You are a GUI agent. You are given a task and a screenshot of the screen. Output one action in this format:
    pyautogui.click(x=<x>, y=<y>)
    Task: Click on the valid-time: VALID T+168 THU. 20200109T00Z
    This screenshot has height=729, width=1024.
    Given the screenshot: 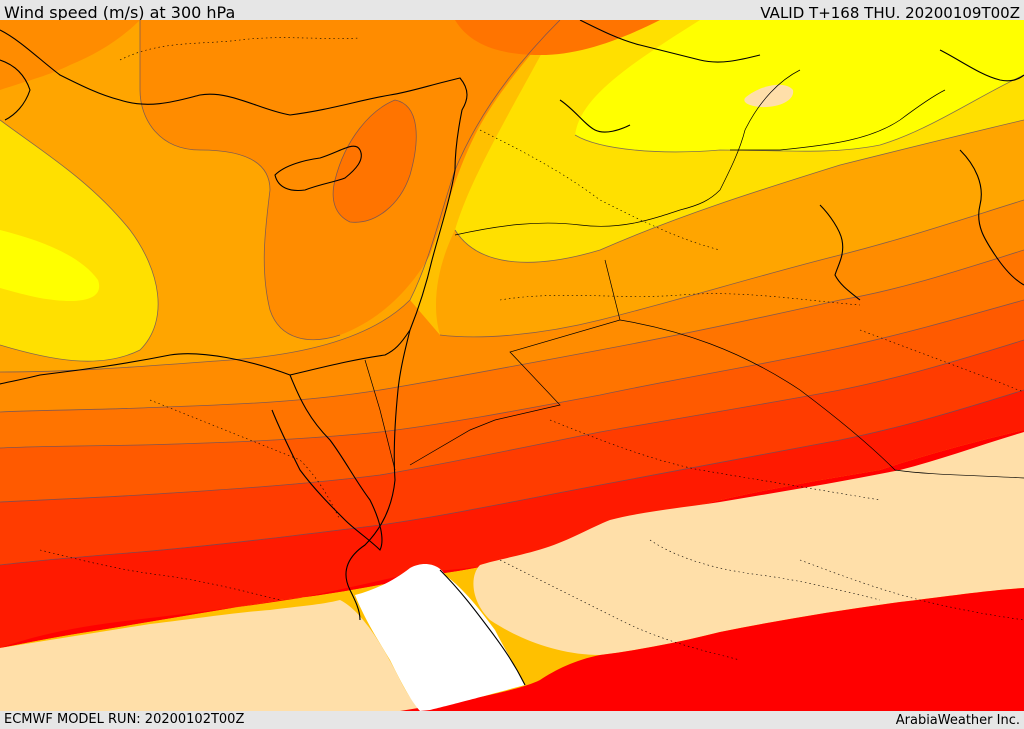 What is the action you would take?
    pyautogui.click(x=890, y=13)
    